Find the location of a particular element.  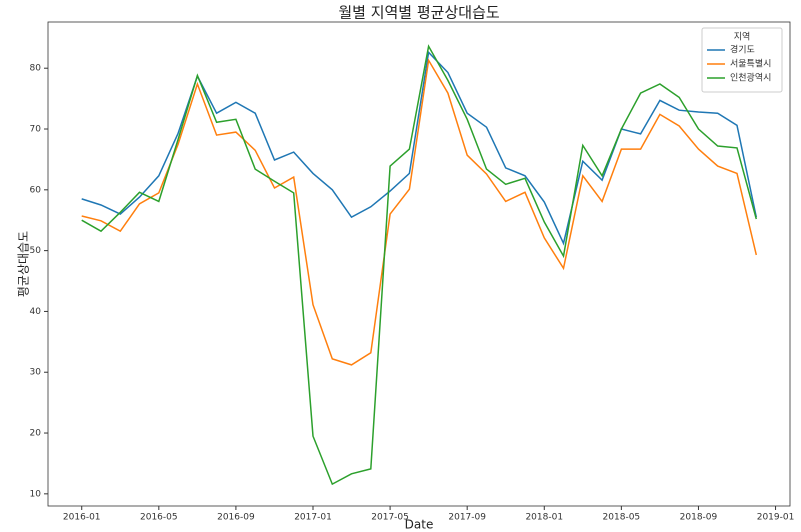

x-axis-label: Date is located at coordinates (419, 525).